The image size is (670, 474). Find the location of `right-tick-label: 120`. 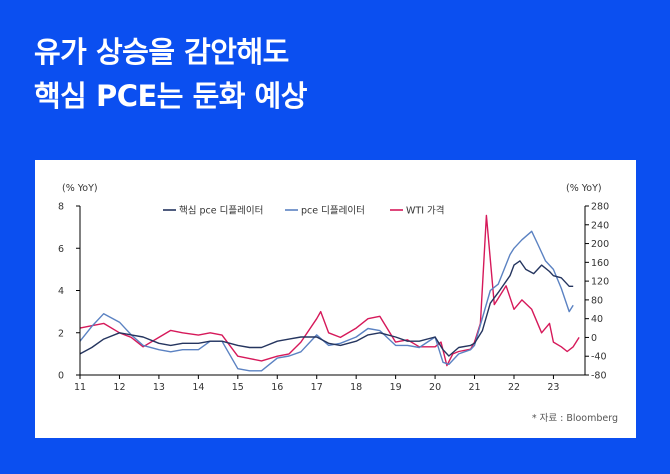

right-tick-label: 120 is located at coordinates (600, 282).